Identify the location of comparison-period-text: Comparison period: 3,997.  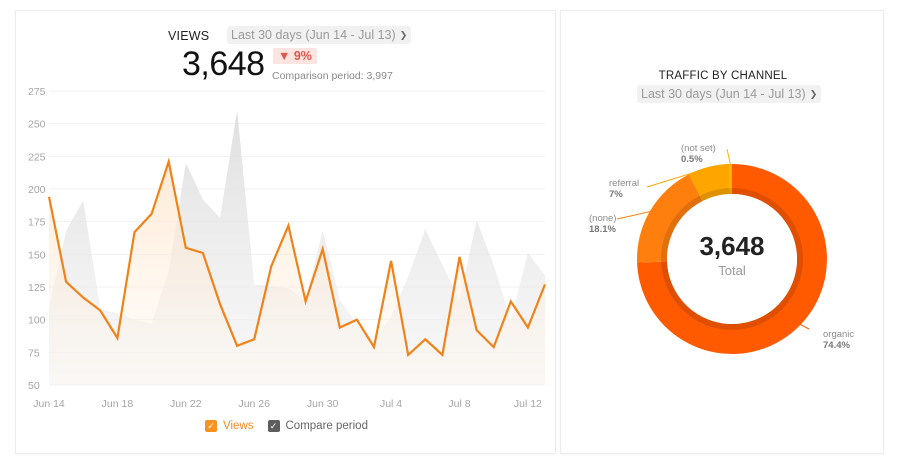
(332, 76).